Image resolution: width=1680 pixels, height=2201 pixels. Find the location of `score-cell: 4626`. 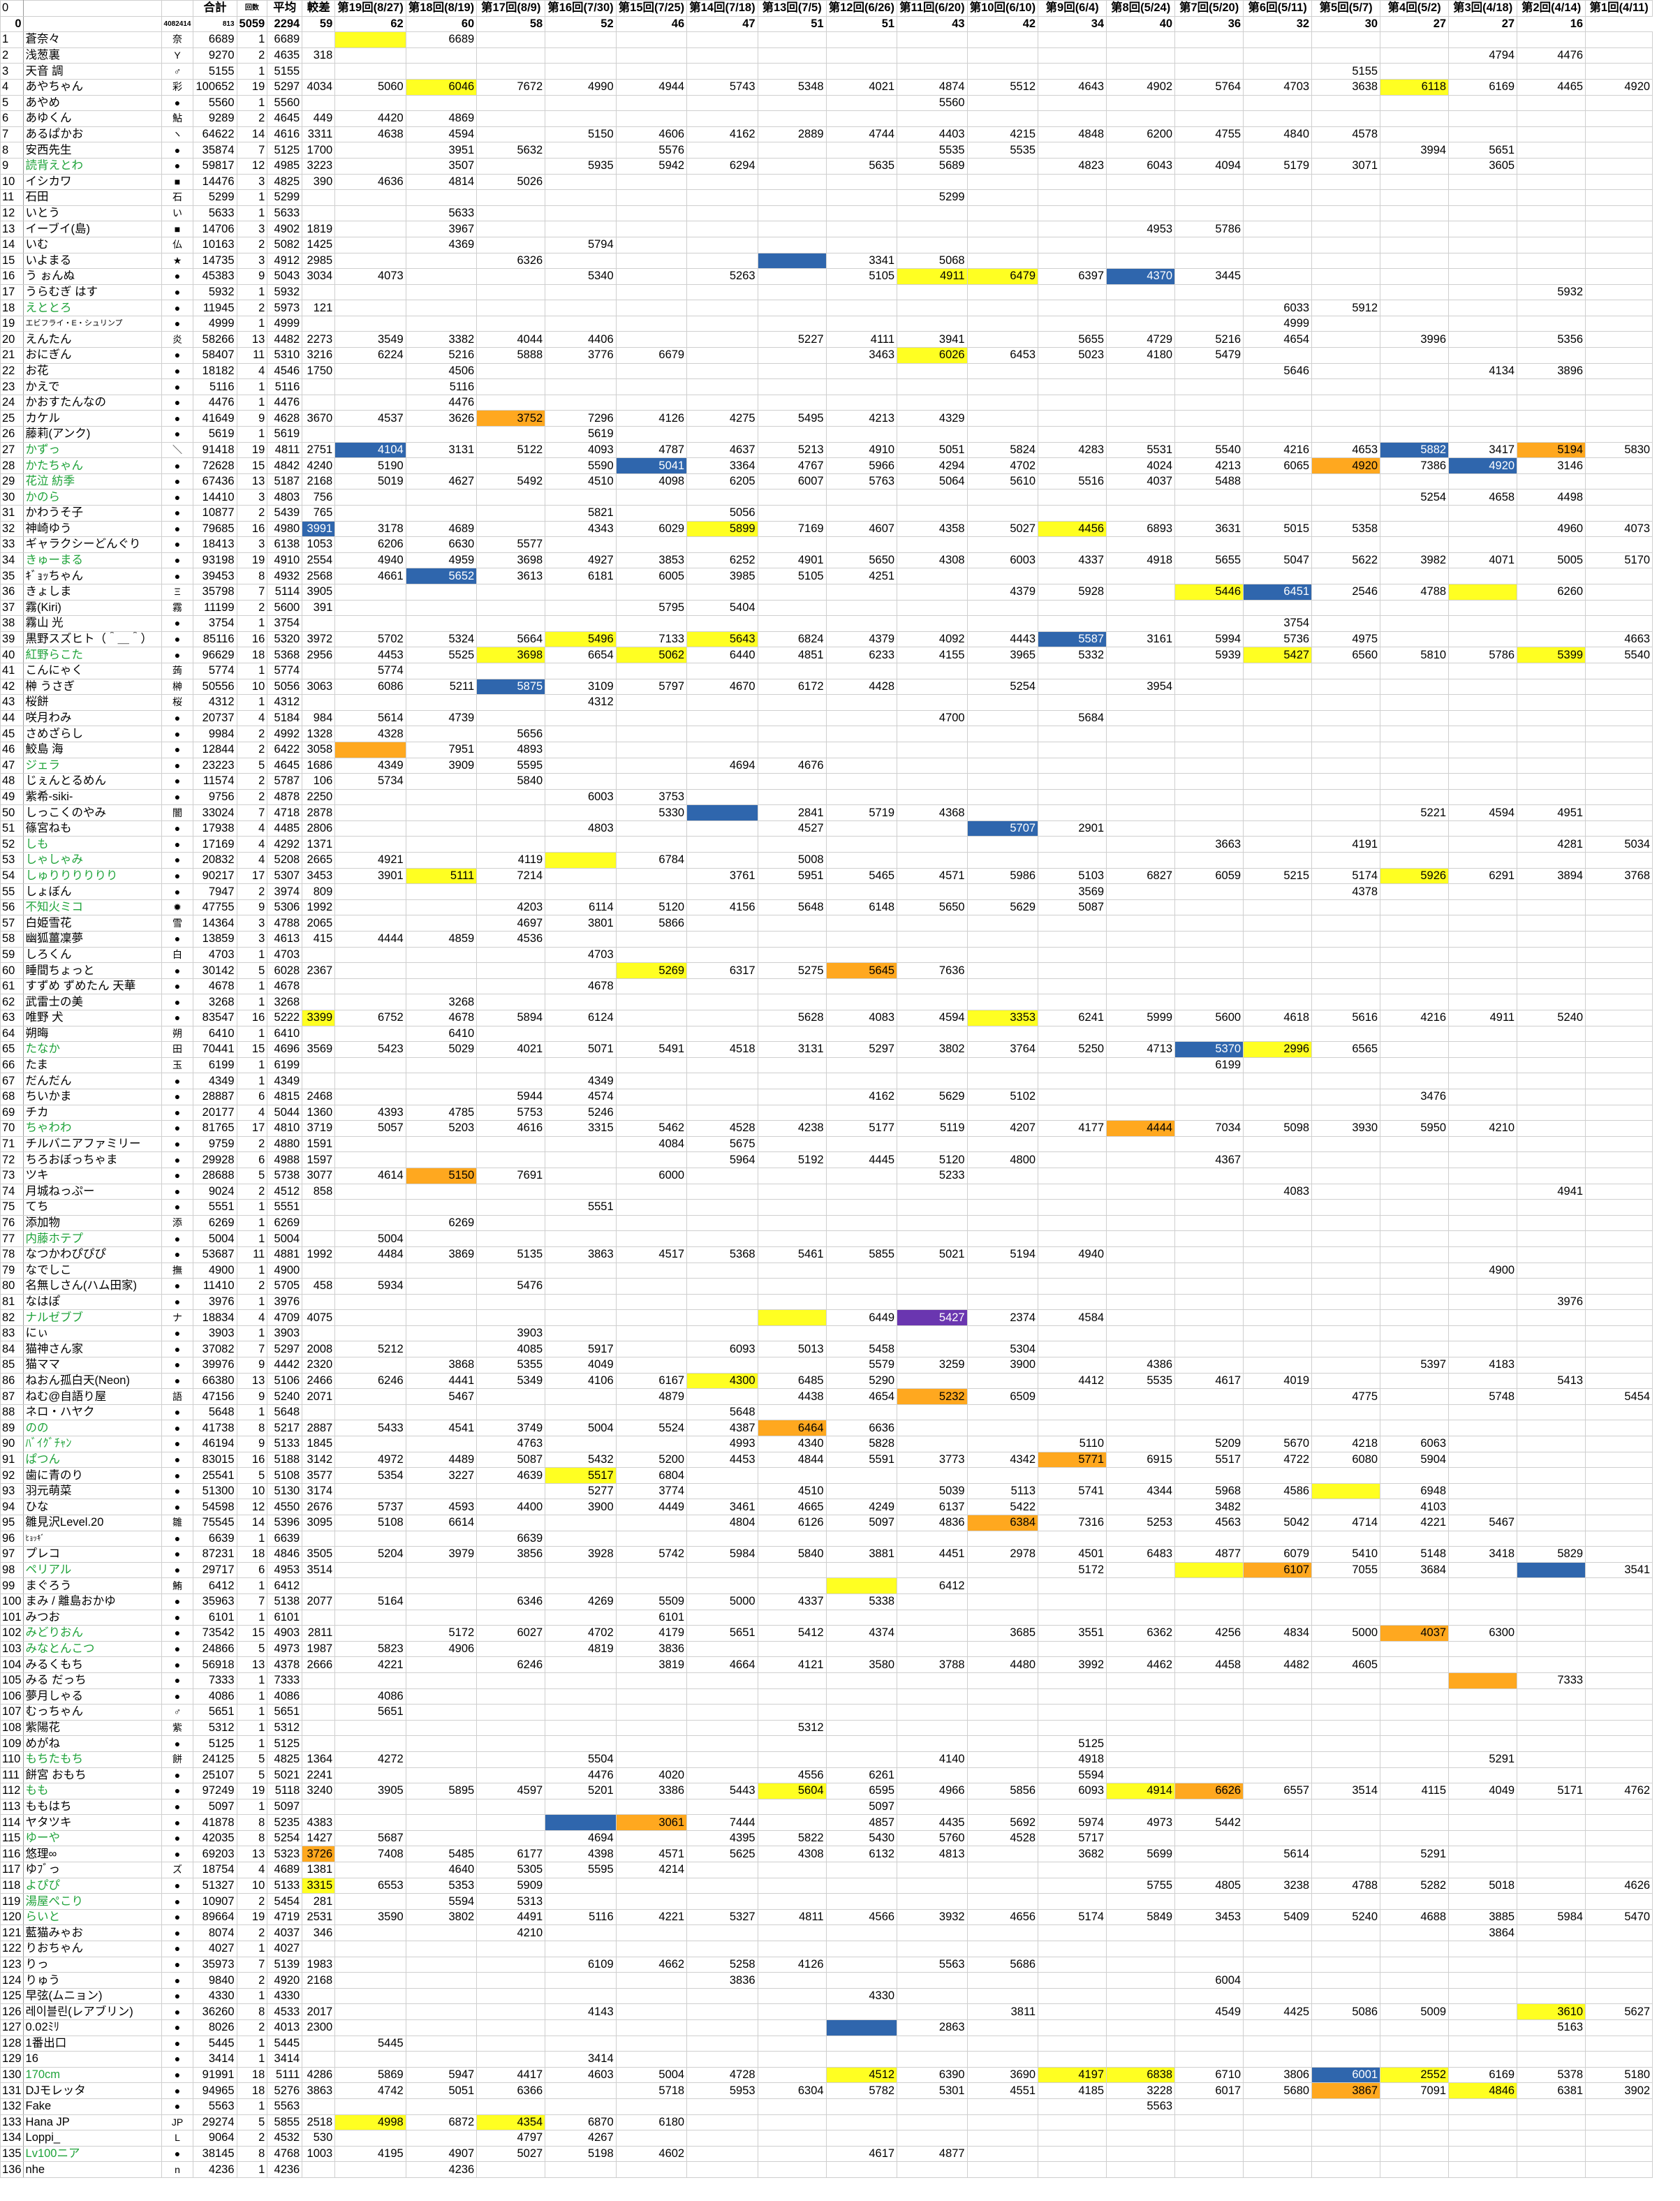

score-cell: 4626 is located at coordinates (1619, 1885).